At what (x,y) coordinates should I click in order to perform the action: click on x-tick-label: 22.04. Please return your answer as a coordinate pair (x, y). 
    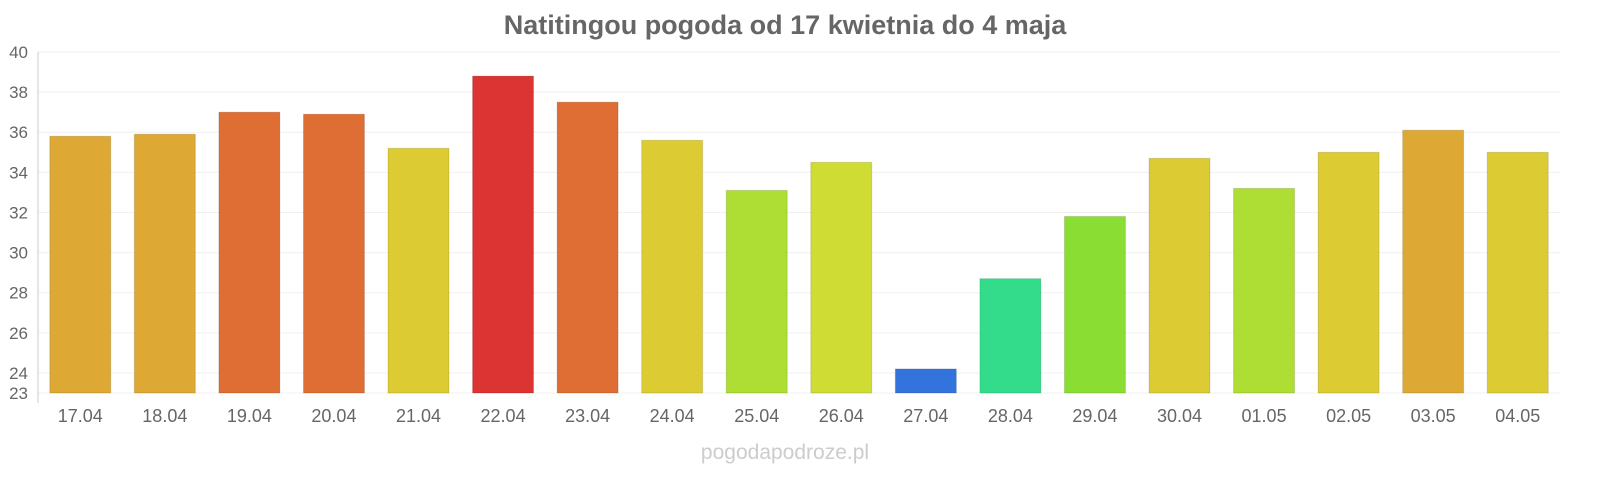
    Looking at the image, I should click on (503, 416).